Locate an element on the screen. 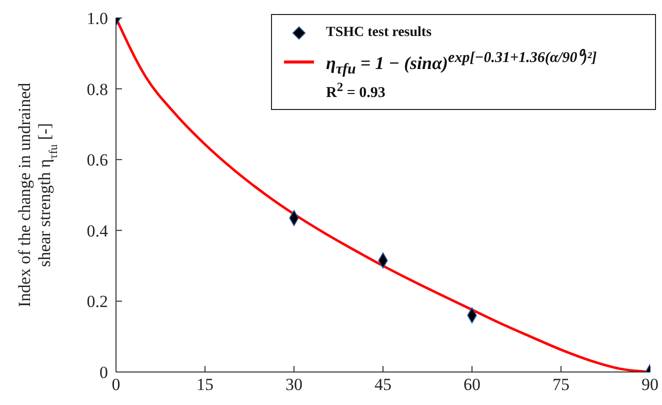 The height and width of the screenshot is (405, 662). y-tick-label: 0.2 is located at coordinates (97, 302).